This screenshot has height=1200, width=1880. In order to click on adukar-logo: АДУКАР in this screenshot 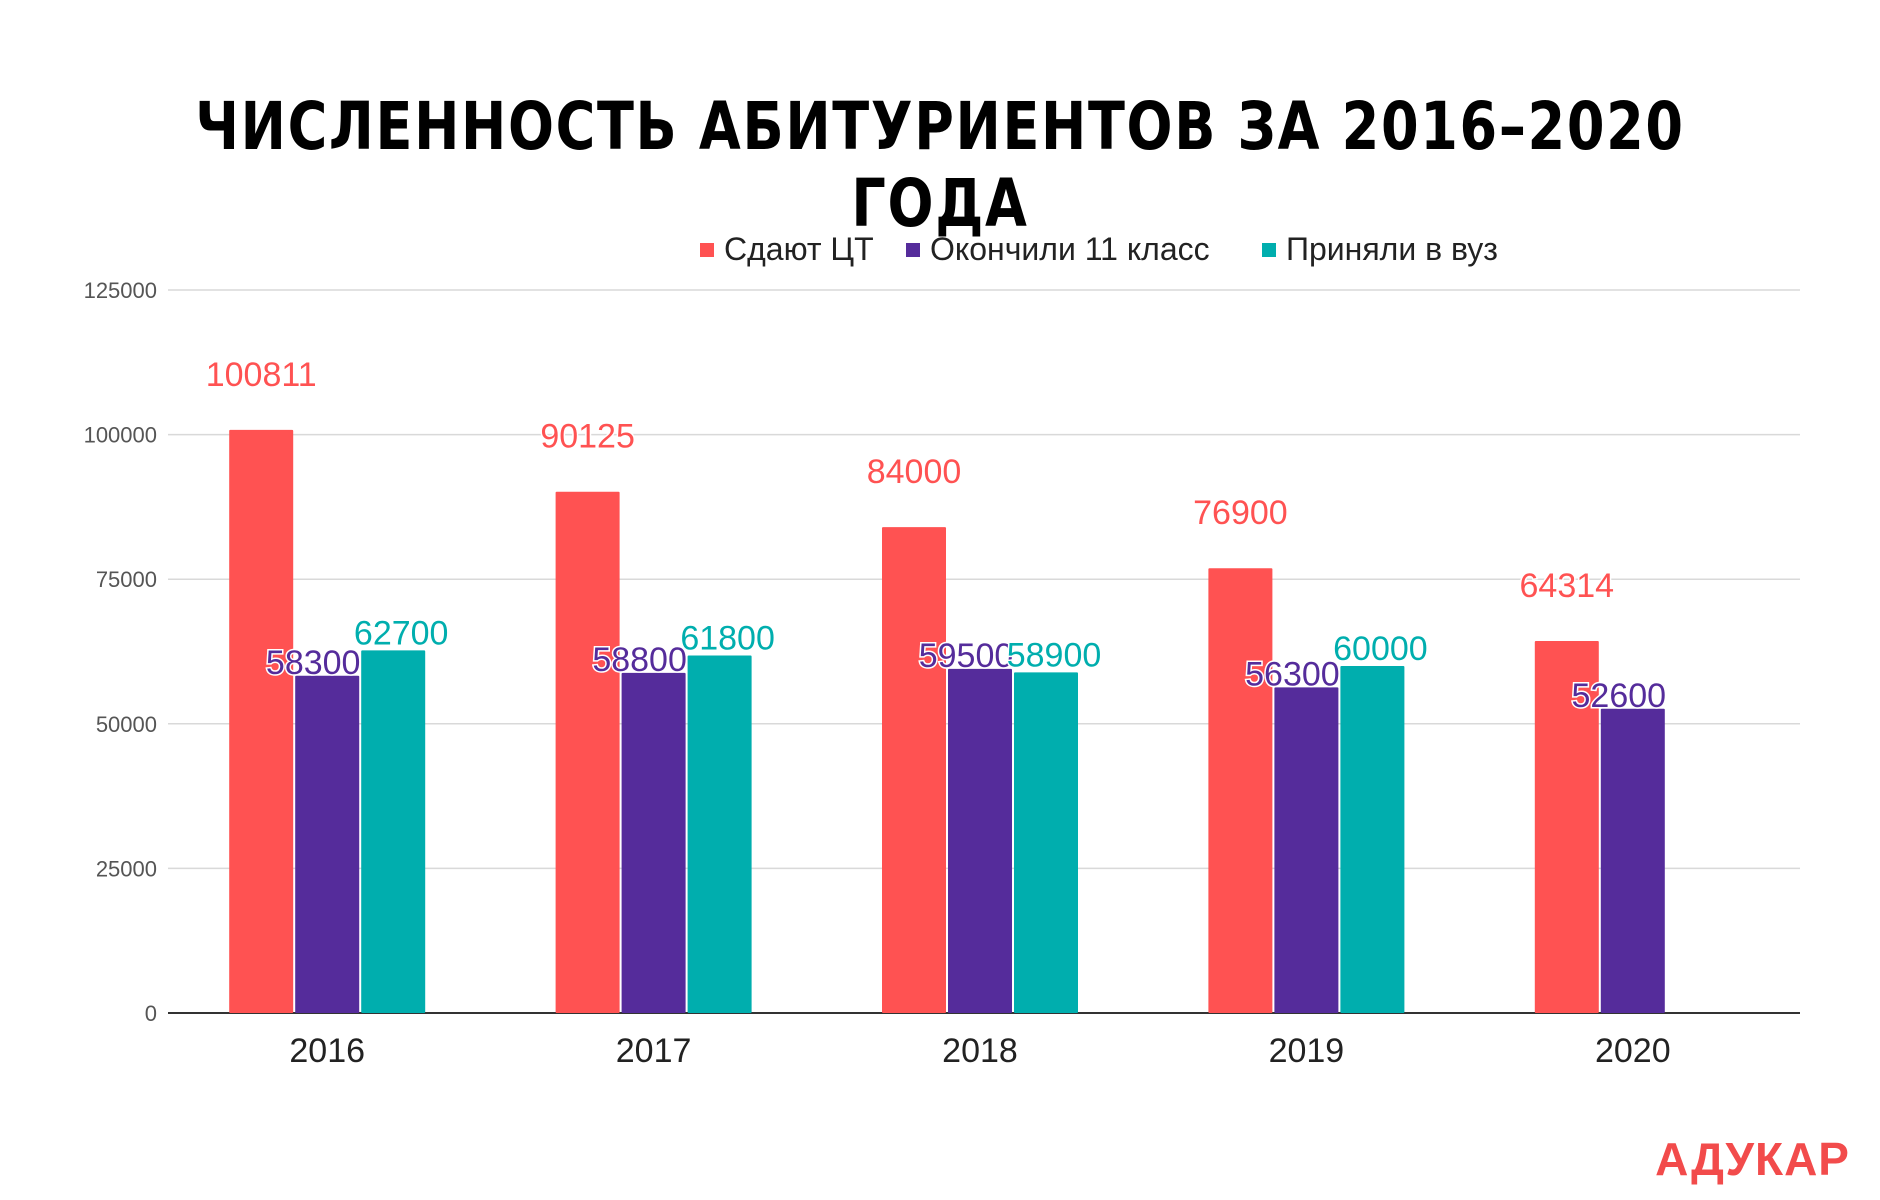, I will do `click(1752, 1159)`.